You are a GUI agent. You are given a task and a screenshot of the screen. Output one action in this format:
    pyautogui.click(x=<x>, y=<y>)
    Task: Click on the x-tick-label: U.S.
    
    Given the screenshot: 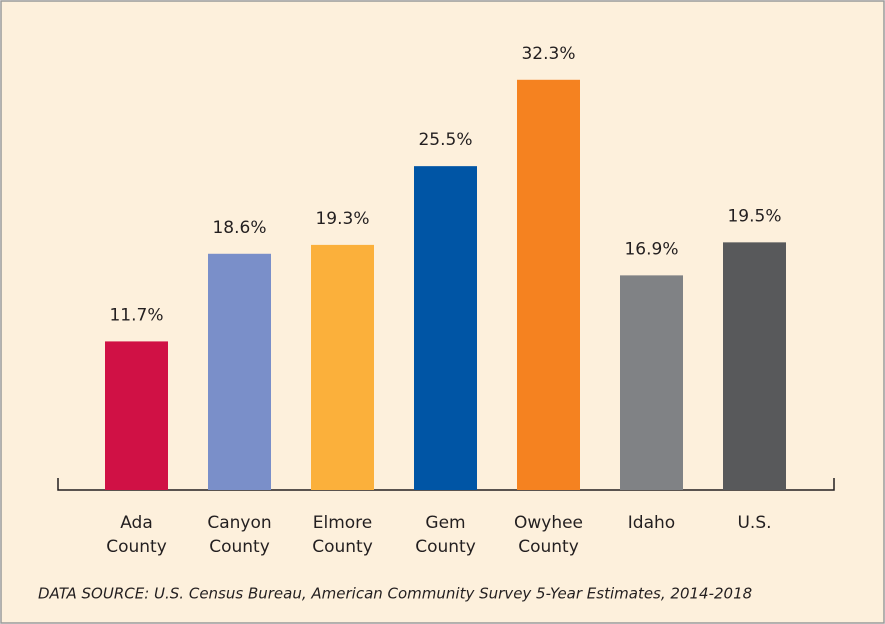 What is the action you would take?
    pyautogui.click(x=754, y=523)
    